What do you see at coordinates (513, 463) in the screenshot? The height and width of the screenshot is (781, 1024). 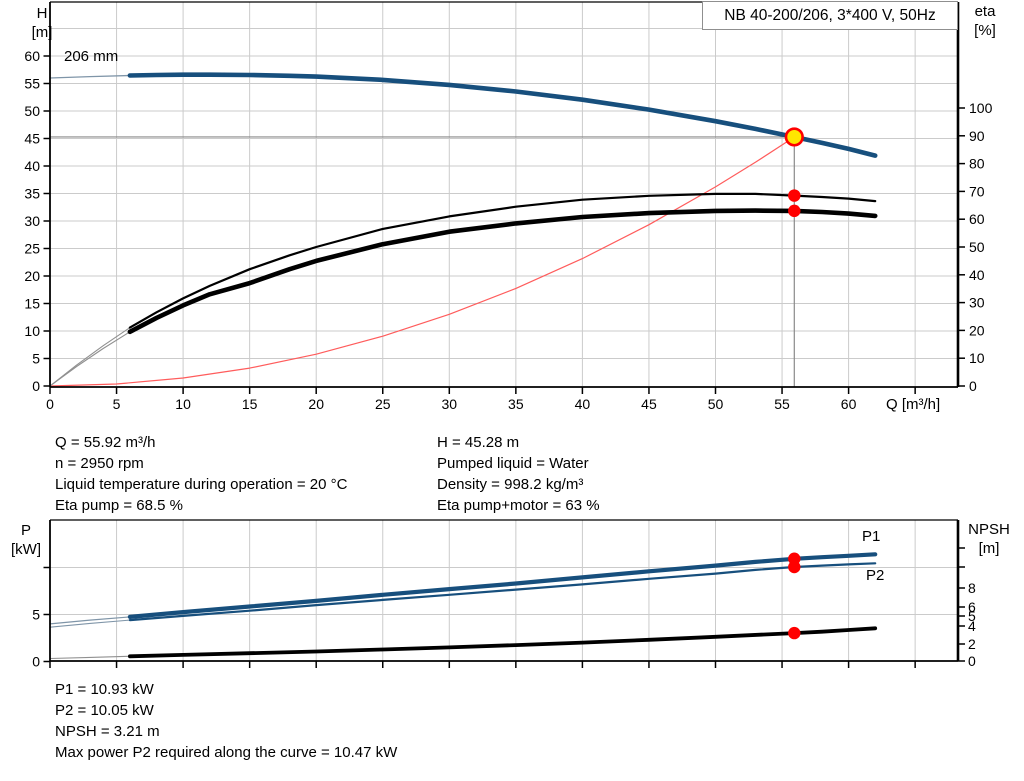 I see `info-line-liquid: Pumped liquid = Water` at bounding box center [513, 463].